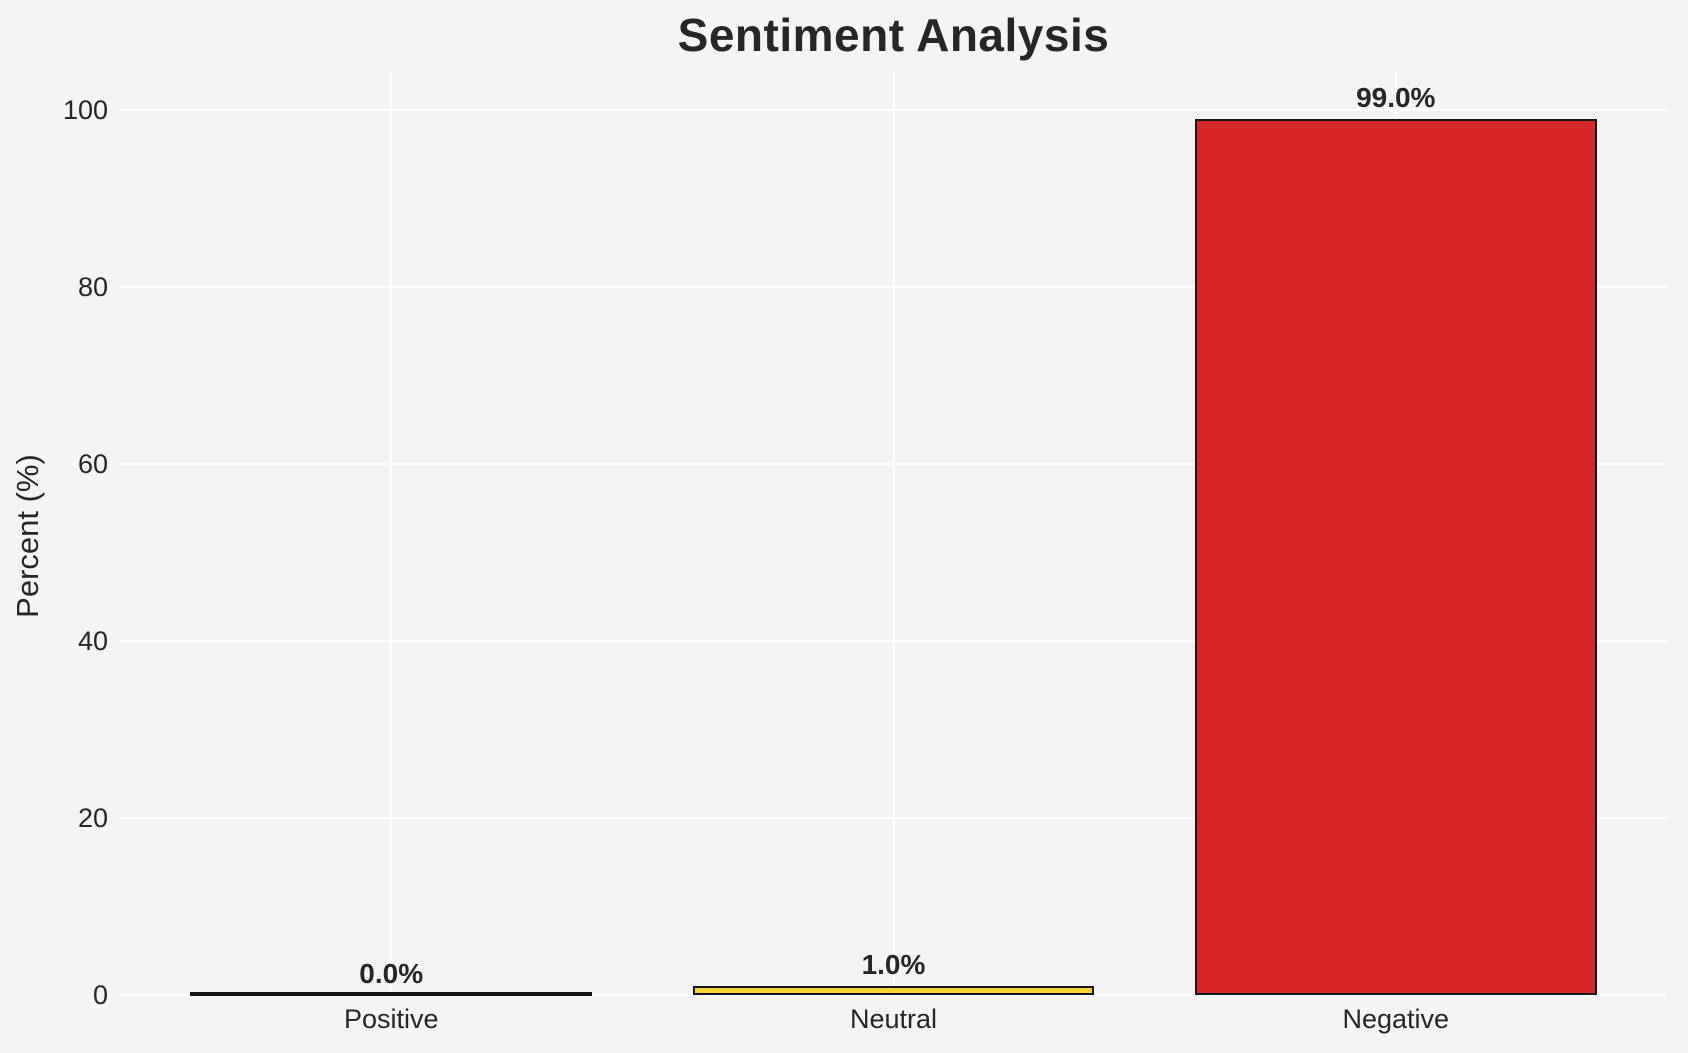  Describe the element at coordinates (92, 287) in the screenshot. I see `y-tick-label: 80` at that location.